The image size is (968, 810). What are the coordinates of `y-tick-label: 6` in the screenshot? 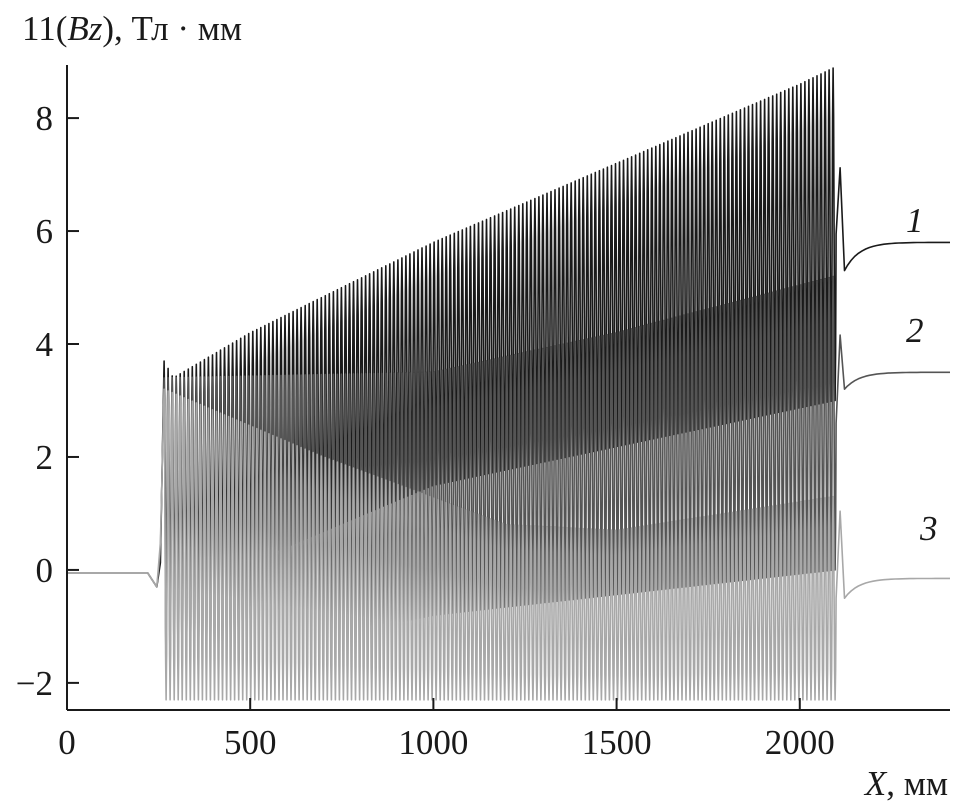 It's located at (45, 231).